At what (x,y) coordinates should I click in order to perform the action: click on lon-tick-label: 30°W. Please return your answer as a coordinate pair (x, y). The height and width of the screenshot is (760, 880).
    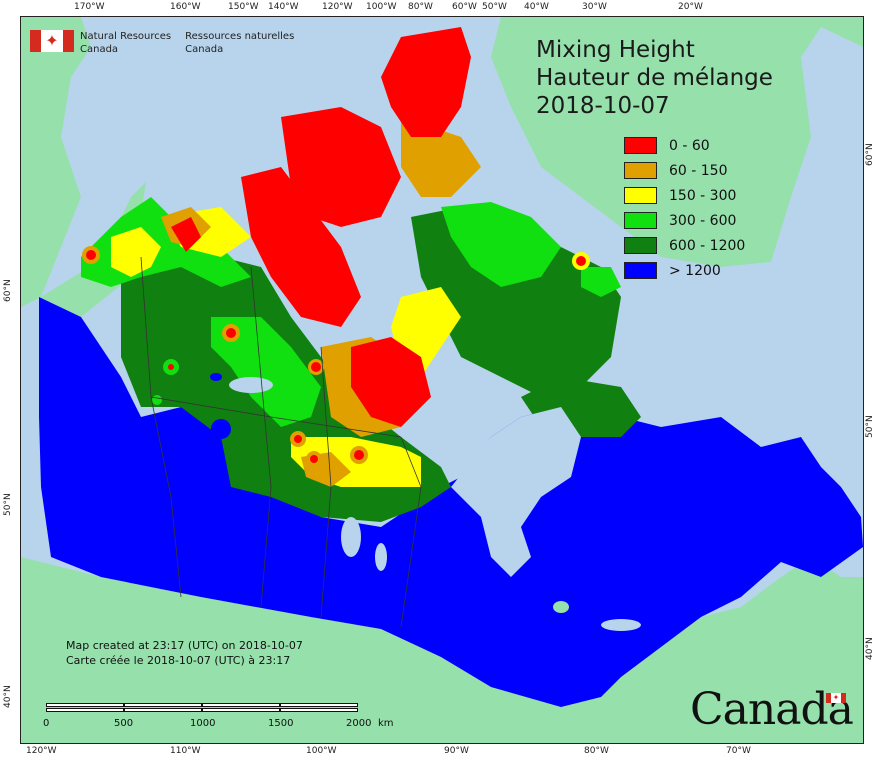
    Looking at the image, I should click on (594, 7).